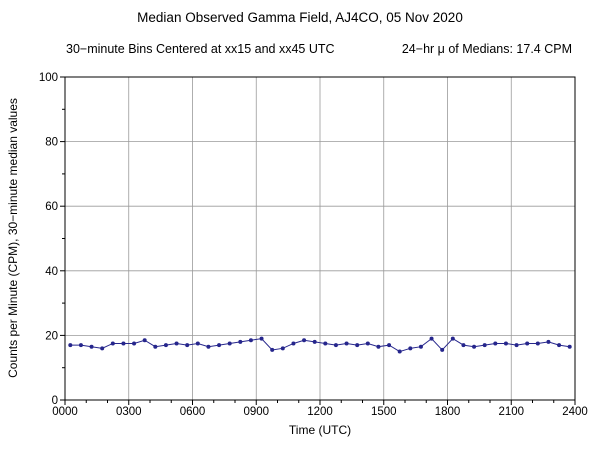  Describe the element at coordinates (320, 412) in the screenshot. I see `x-tick-label: 1200` at that location.